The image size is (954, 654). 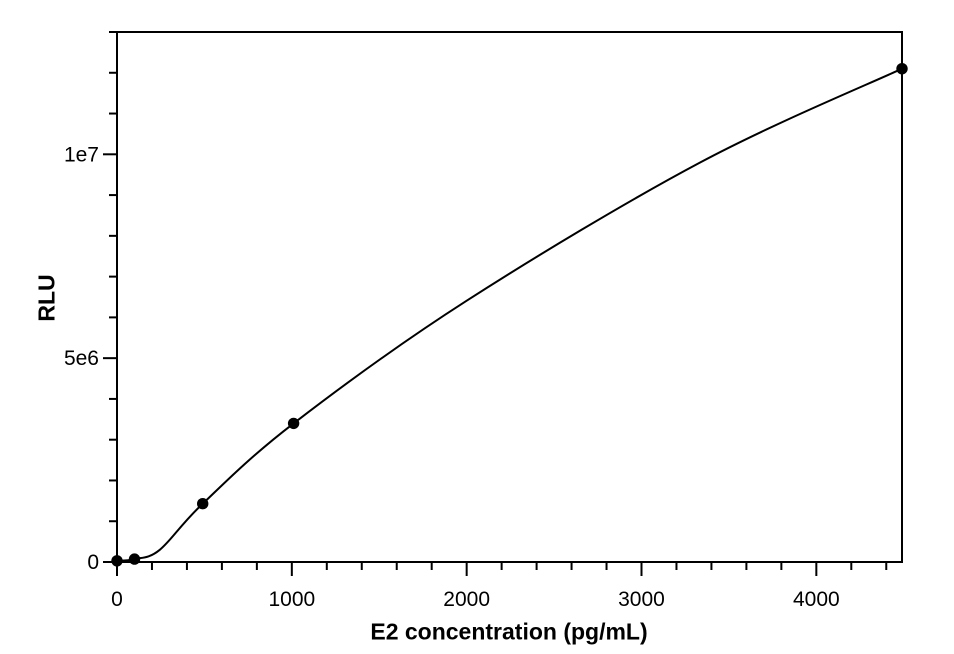 What do you see at coordinates (81, 154) in the screenshot?
I see `y-tick-label: 1e7` at bounding box center [81, 154].